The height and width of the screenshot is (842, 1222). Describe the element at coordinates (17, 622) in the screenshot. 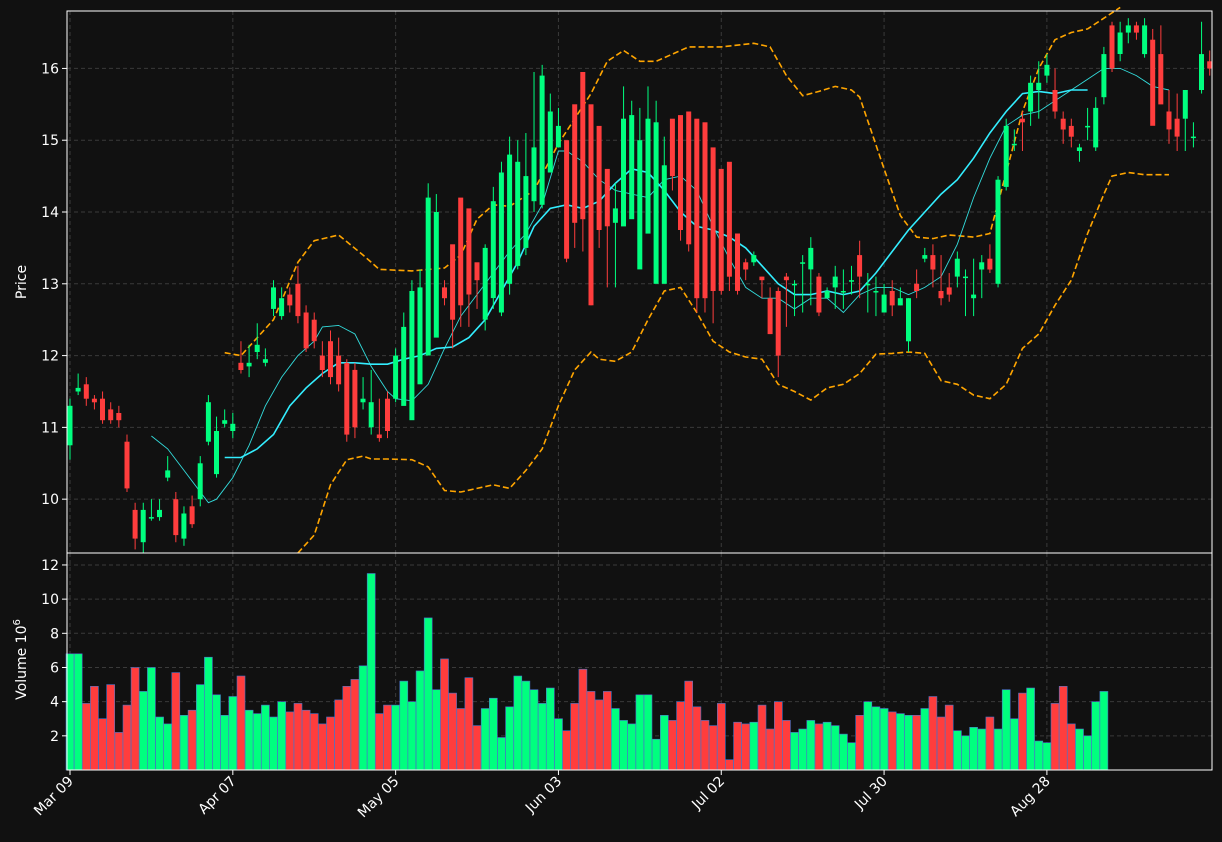

I see `volume-axis-exponent: 6` at that location.